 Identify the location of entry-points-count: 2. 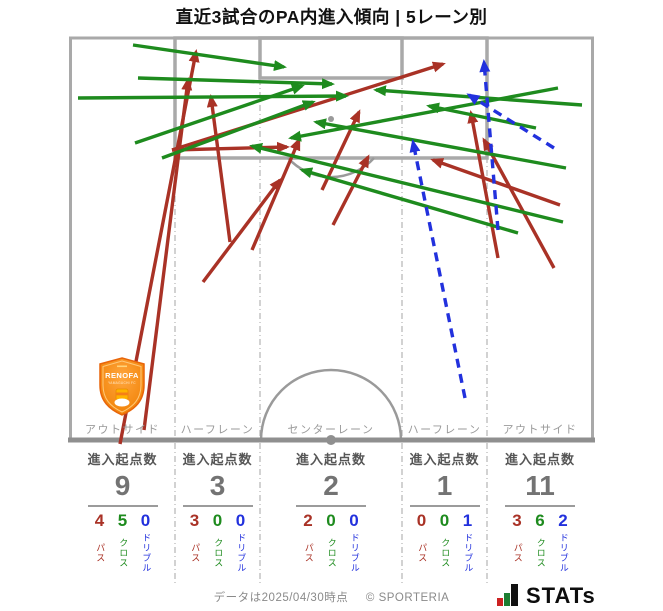
(331, 485).